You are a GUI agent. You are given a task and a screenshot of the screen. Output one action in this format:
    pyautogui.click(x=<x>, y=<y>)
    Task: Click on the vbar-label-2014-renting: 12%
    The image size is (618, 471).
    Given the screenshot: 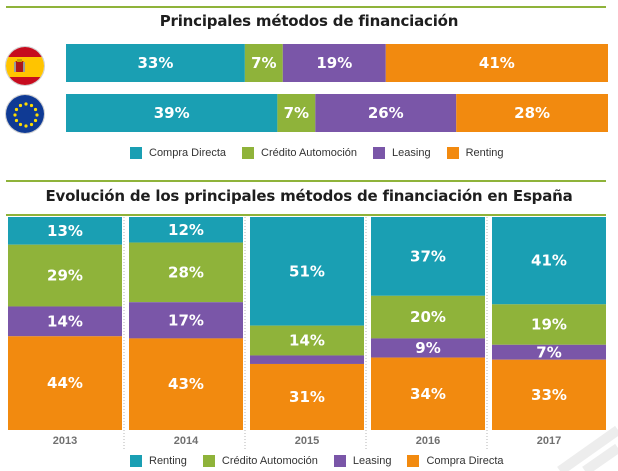 What is the action you would take?
    pyautogui.click(x=186, y=230)
    